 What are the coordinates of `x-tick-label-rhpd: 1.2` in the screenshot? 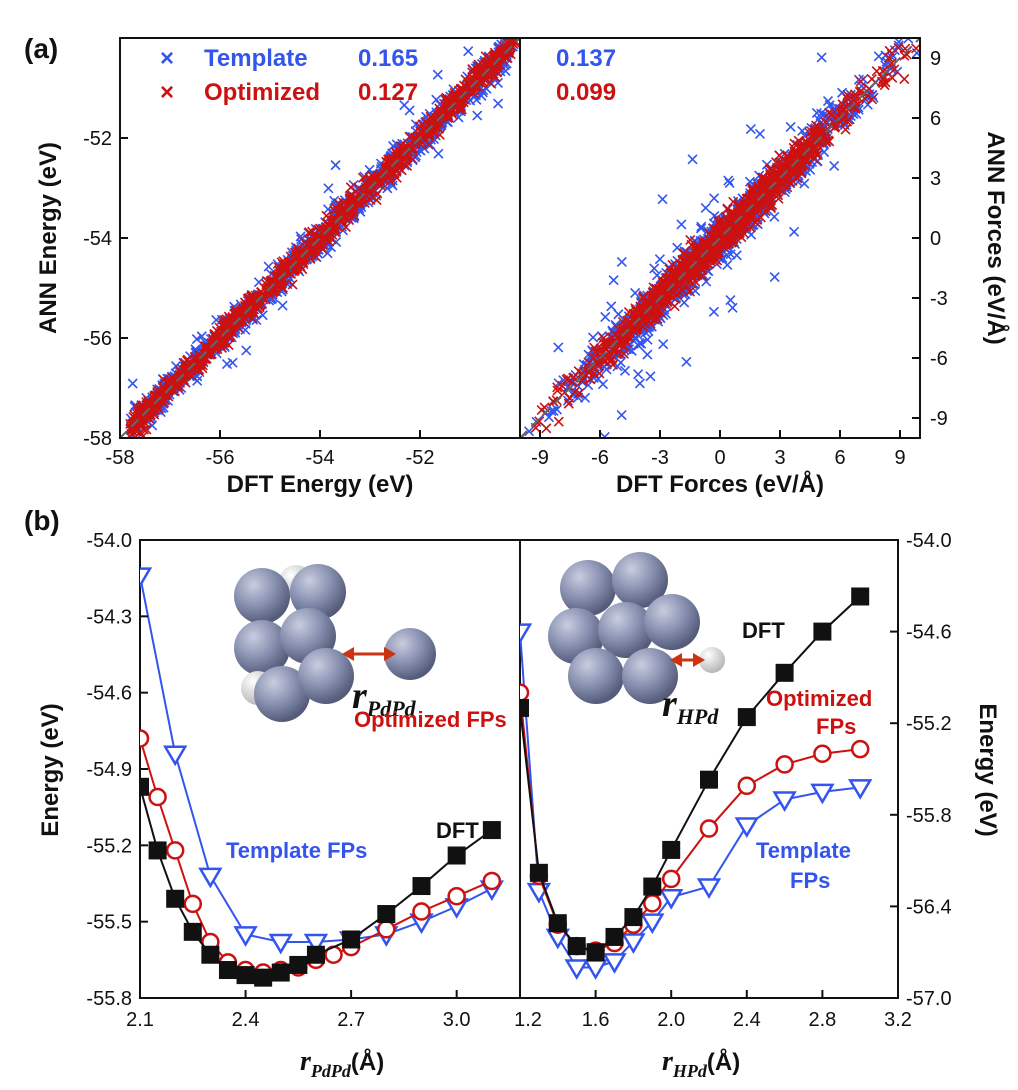 It's located at (528, 1020).